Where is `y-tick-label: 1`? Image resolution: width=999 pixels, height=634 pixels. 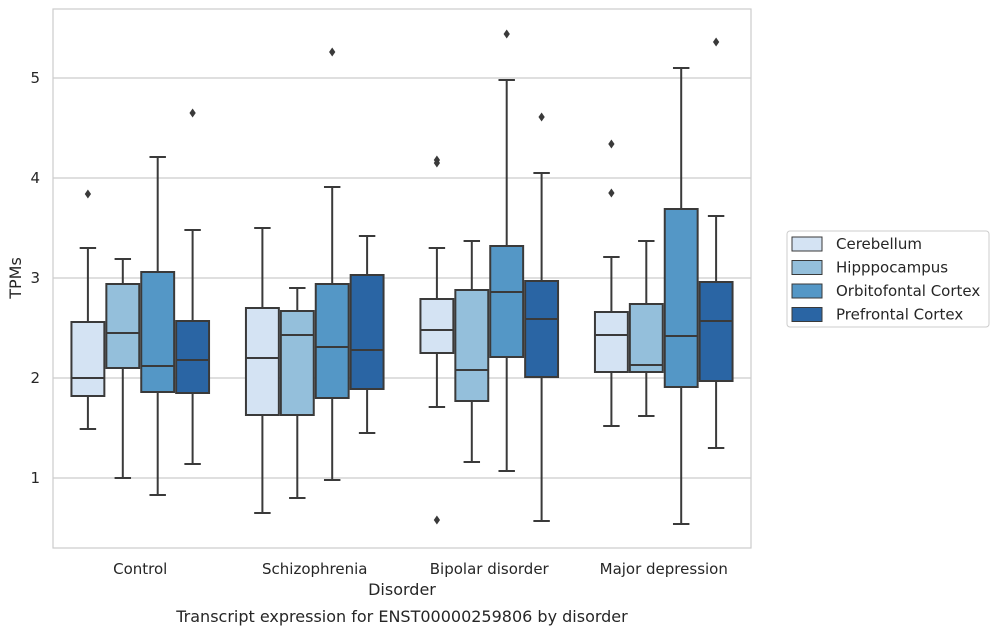 y-tick-label: 1 is located at coordinates (35, 478).